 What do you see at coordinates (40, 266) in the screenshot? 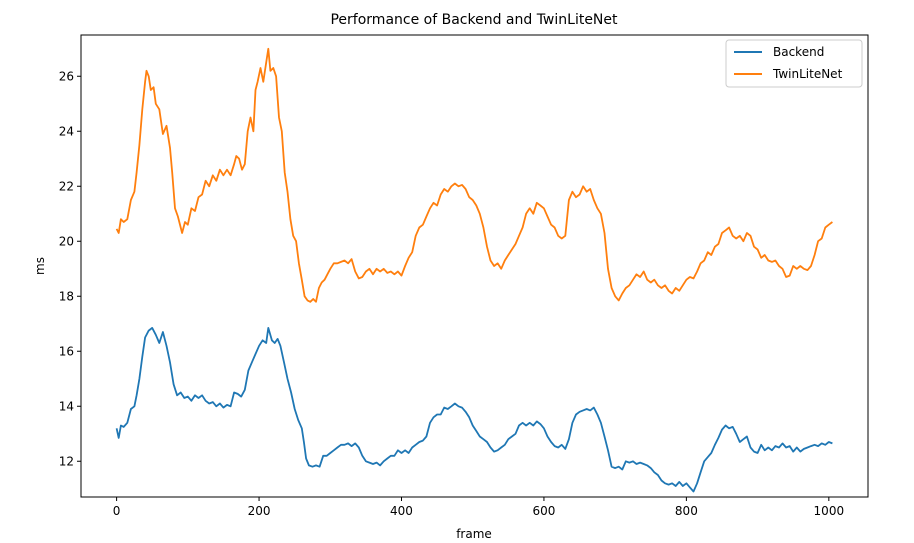
I see `y-axis-title: ms` at bounding box center [40, 266].